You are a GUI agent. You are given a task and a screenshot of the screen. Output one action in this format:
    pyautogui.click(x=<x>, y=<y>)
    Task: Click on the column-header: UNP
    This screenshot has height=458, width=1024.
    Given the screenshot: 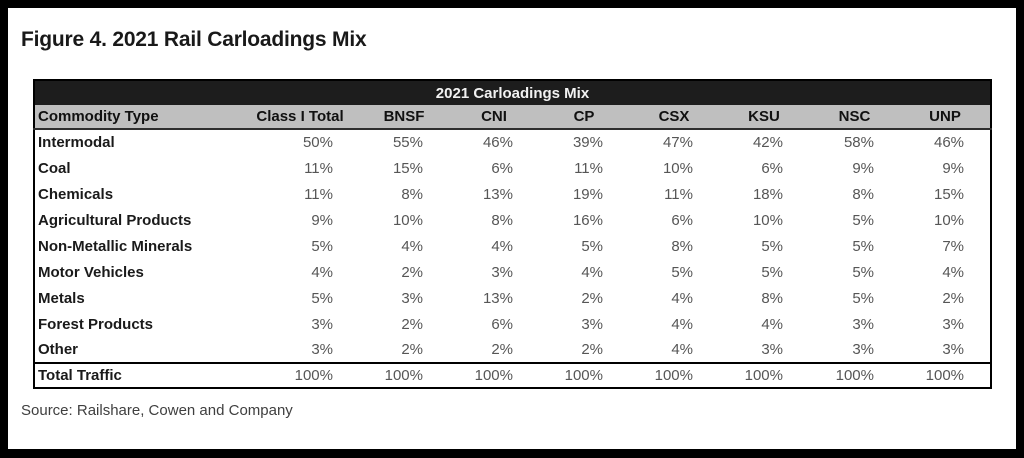 What is the action you would take?
    pyautogui.click(x=946, y=117)
    